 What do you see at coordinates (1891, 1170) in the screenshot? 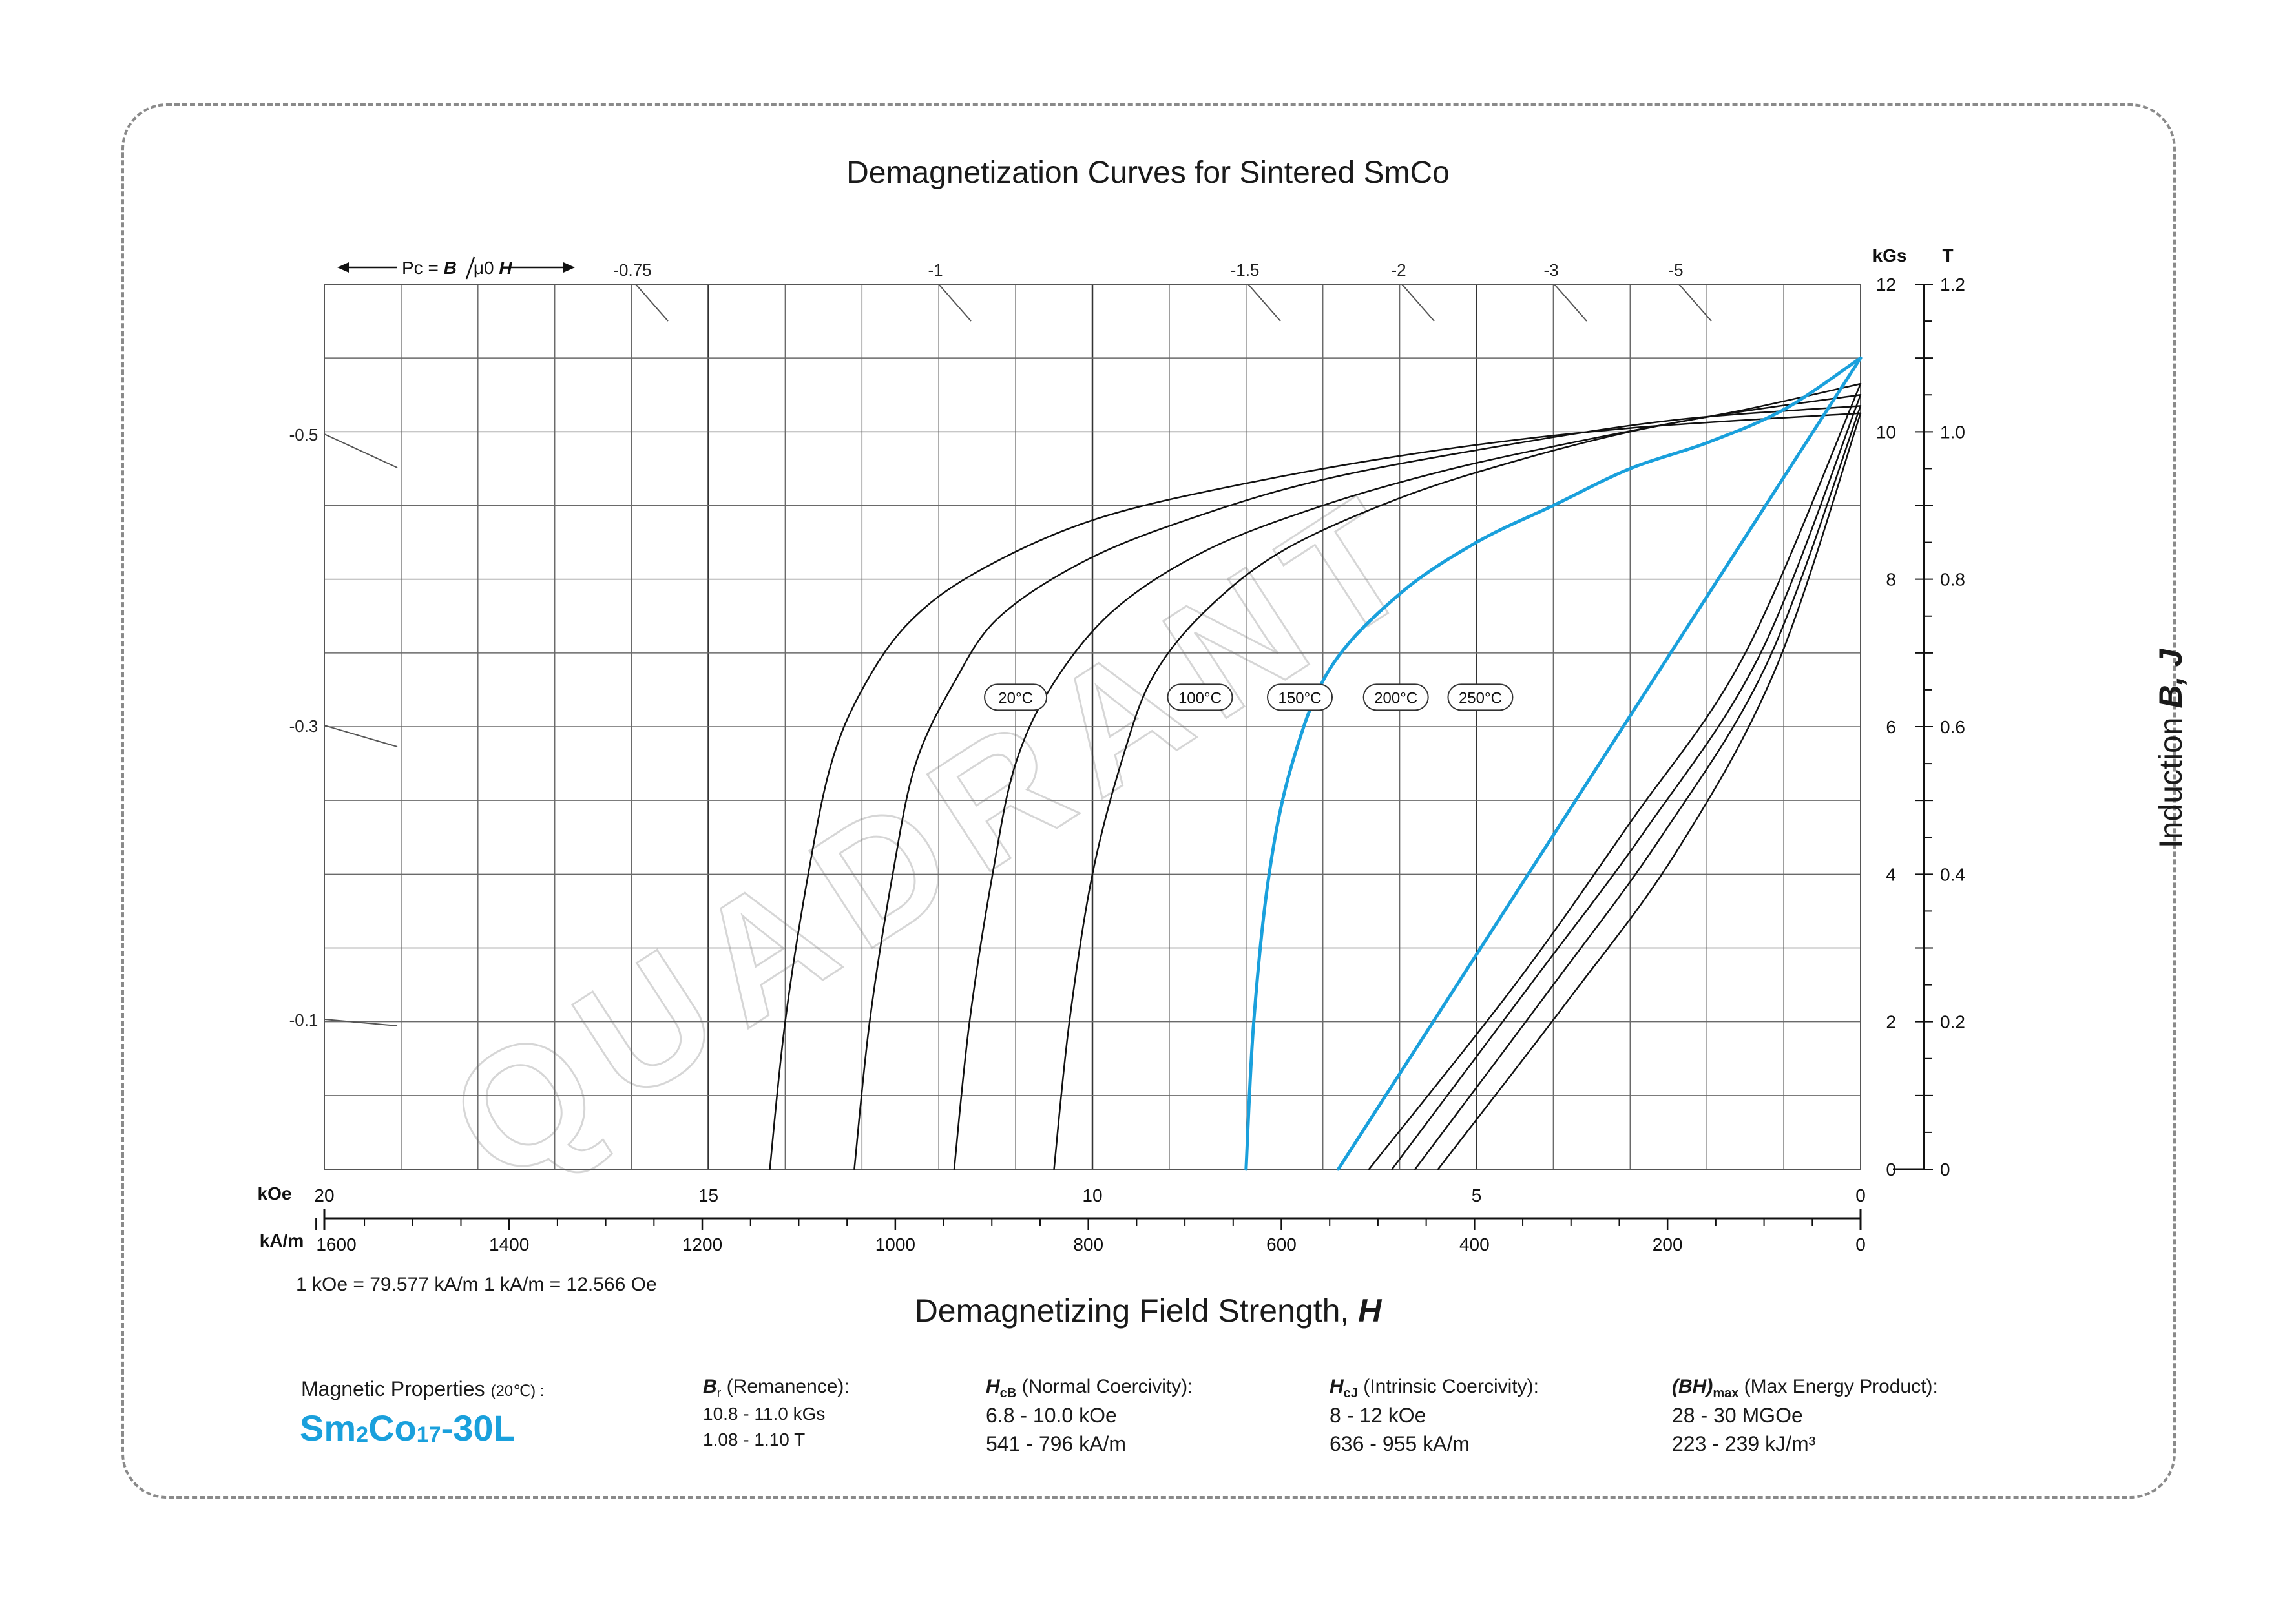
I see `kgs-tick-label: 0` at bounding box center [1891, 1170].